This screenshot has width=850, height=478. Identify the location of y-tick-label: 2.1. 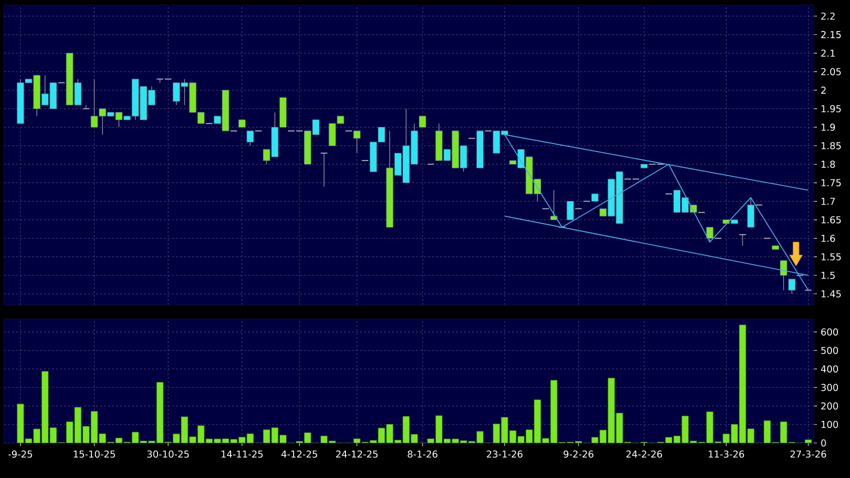
(828, 53).